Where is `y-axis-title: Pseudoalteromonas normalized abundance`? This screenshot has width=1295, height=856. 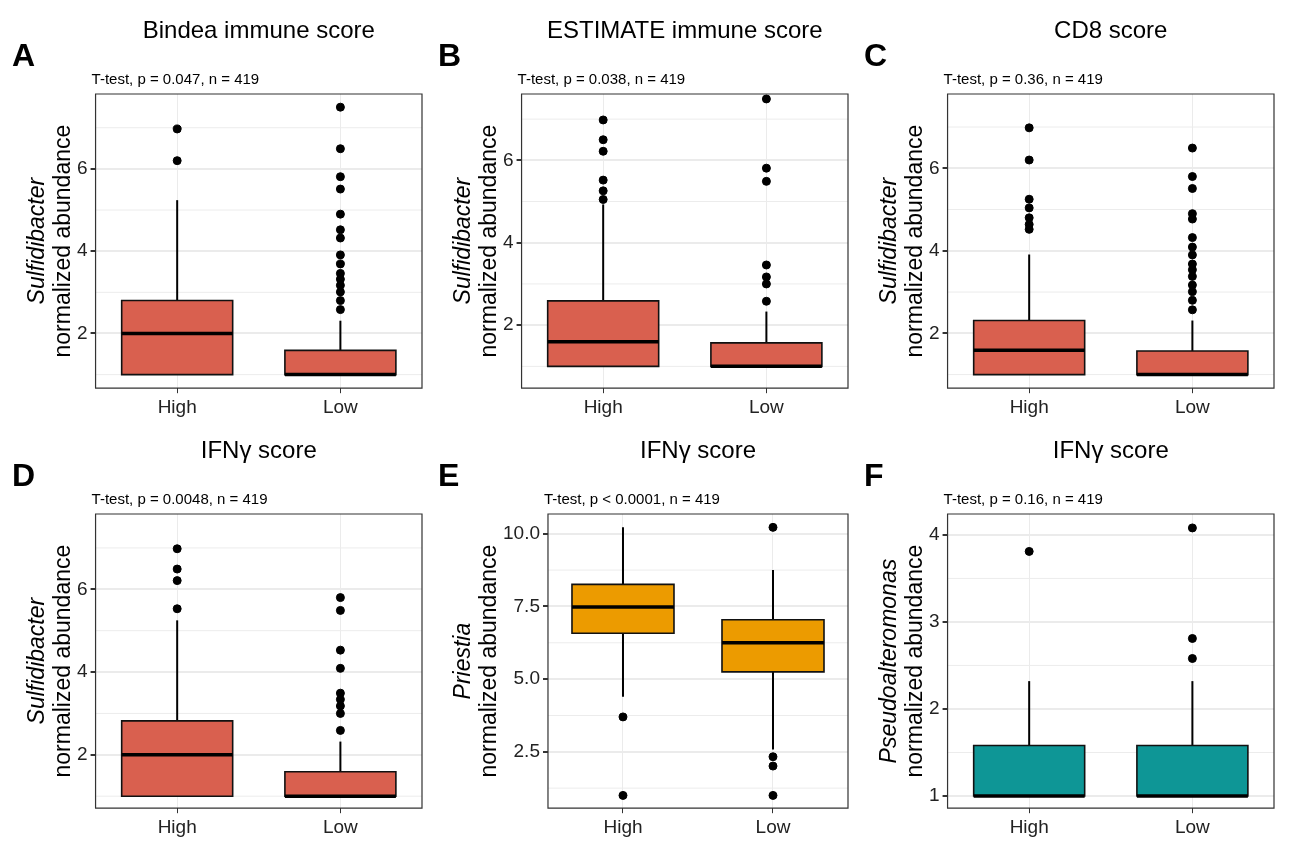
y-axis-title: Pseudoalteromonas normalized abundance is located at coordinates (901, 661).